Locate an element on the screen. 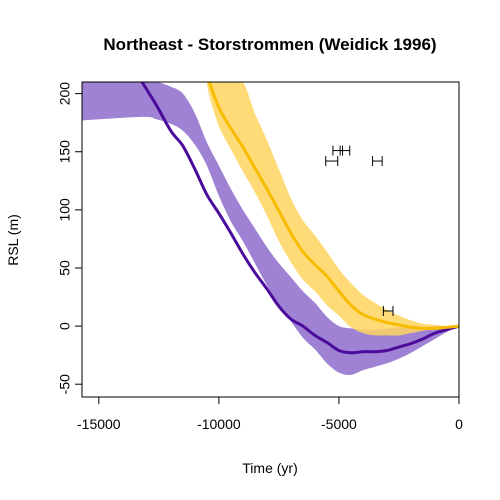  x-axis-label: Time (yr) is located at coordinates (269, 468).